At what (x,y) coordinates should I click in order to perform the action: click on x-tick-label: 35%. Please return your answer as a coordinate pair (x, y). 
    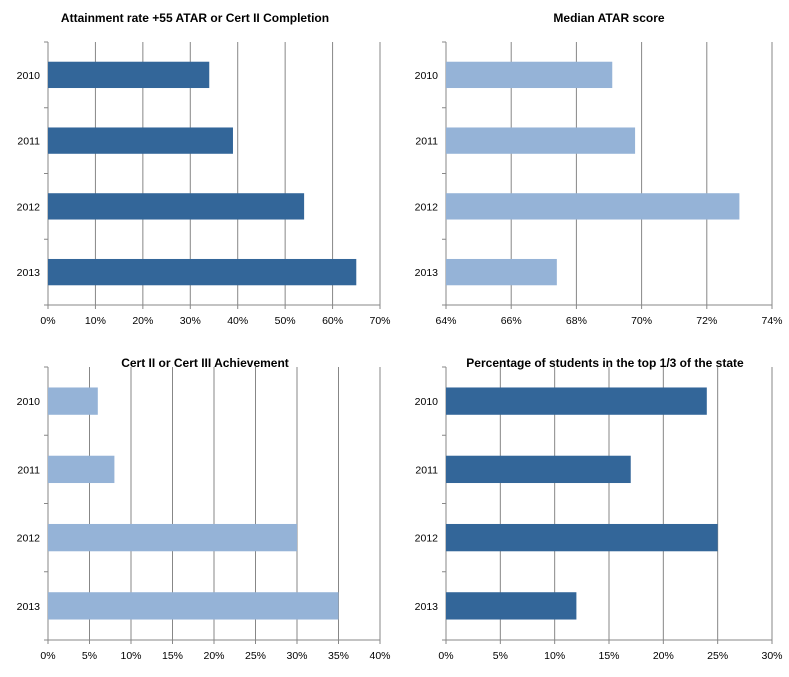
    Looking at the image, I should click on (338, 656).